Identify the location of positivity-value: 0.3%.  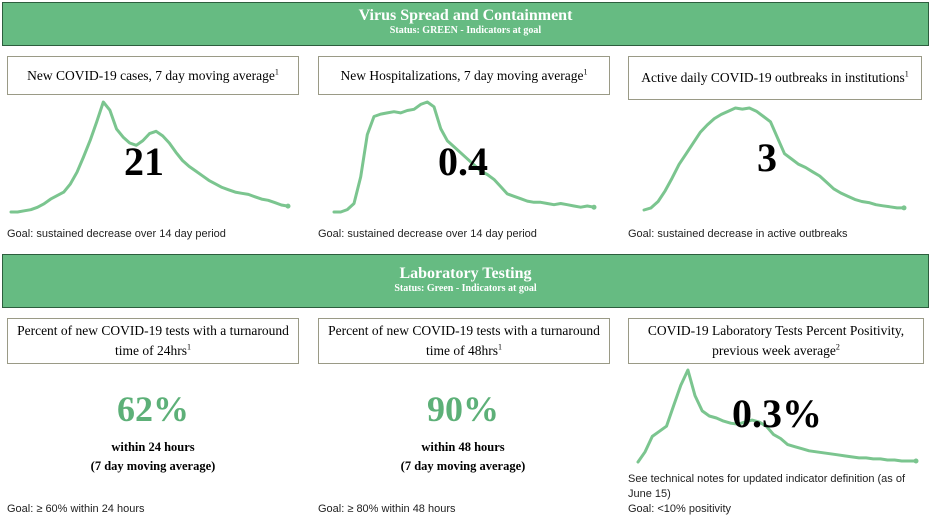
(777, 413).